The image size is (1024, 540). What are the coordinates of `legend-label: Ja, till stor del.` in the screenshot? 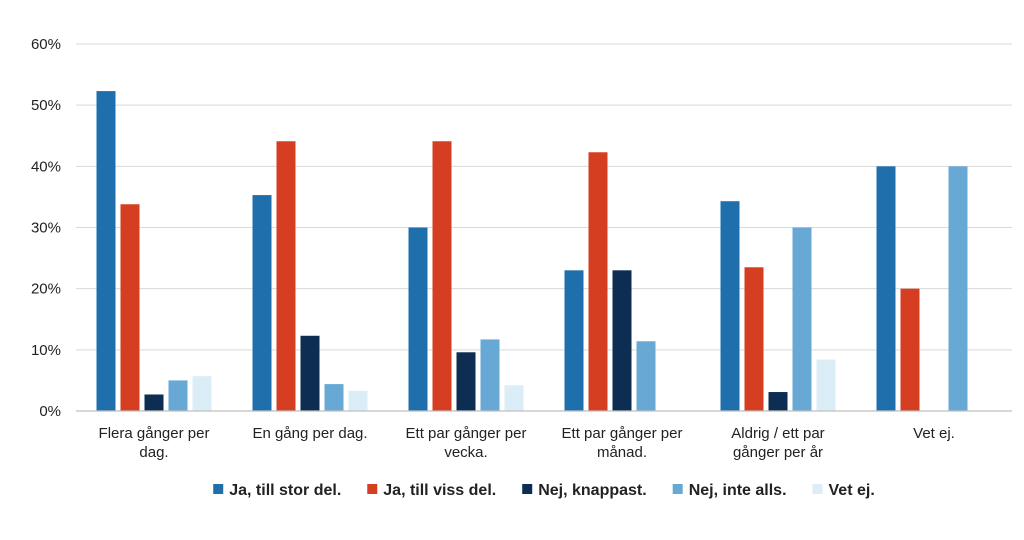 It's located at (285, 490).